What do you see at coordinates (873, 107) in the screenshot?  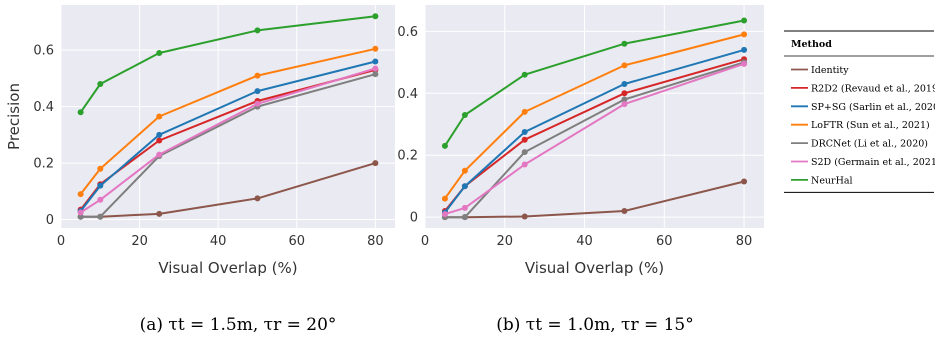 I see `legend-label: SP+SG (Sarlin et al., 2020)` at bounding box center [873, 107].